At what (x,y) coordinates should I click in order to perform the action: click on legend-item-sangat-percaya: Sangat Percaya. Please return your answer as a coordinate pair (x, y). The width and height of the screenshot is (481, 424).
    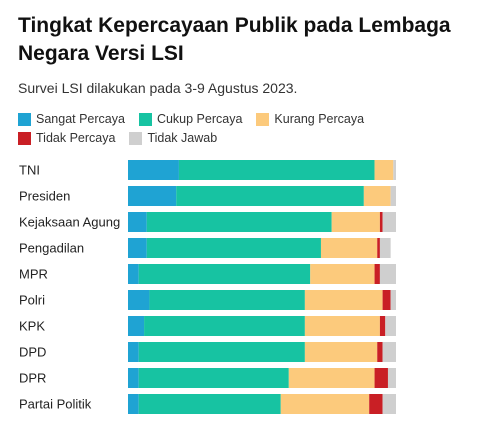
    Looking at the image, I should click on (71, 119).